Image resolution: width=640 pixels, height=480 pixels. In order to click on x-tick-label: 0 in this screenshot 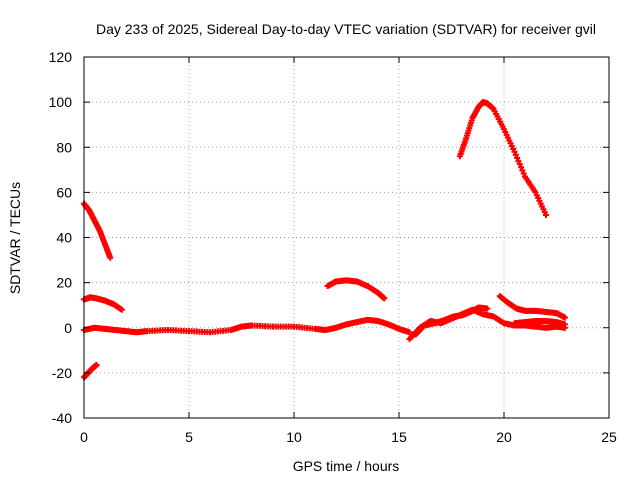, I will do `click(84, 437)`.